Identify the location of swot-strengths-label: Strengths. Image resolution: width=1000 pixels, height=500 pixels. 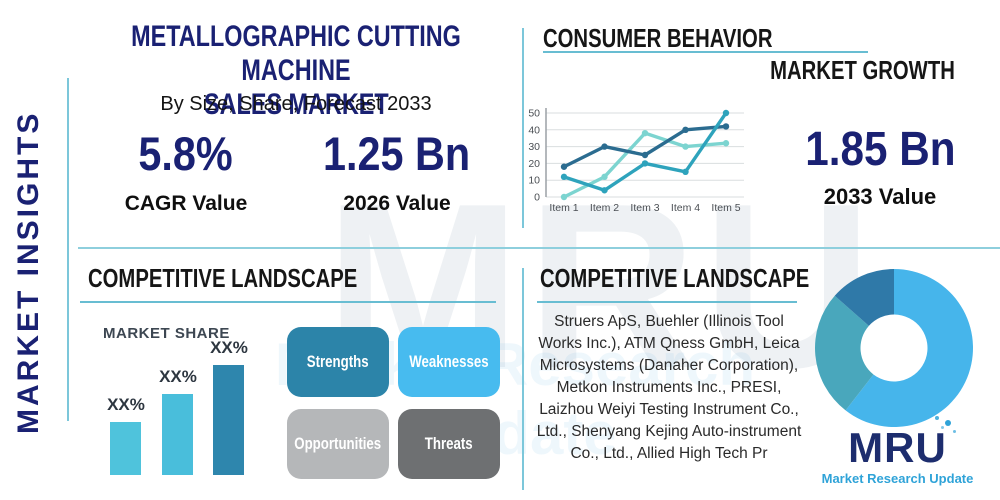
(338, 361).